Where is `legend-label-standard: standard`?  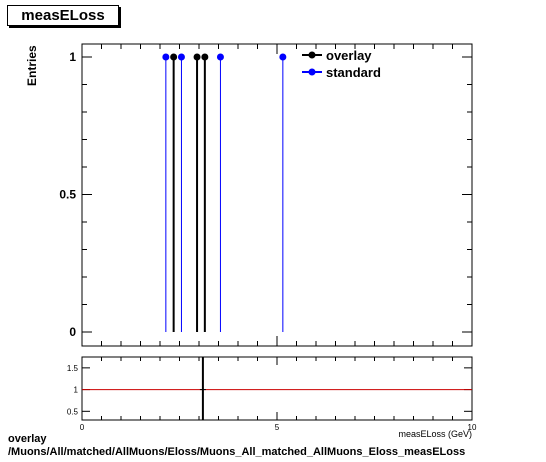
legend-label-standard: standard is located at coordinates (353, 72).